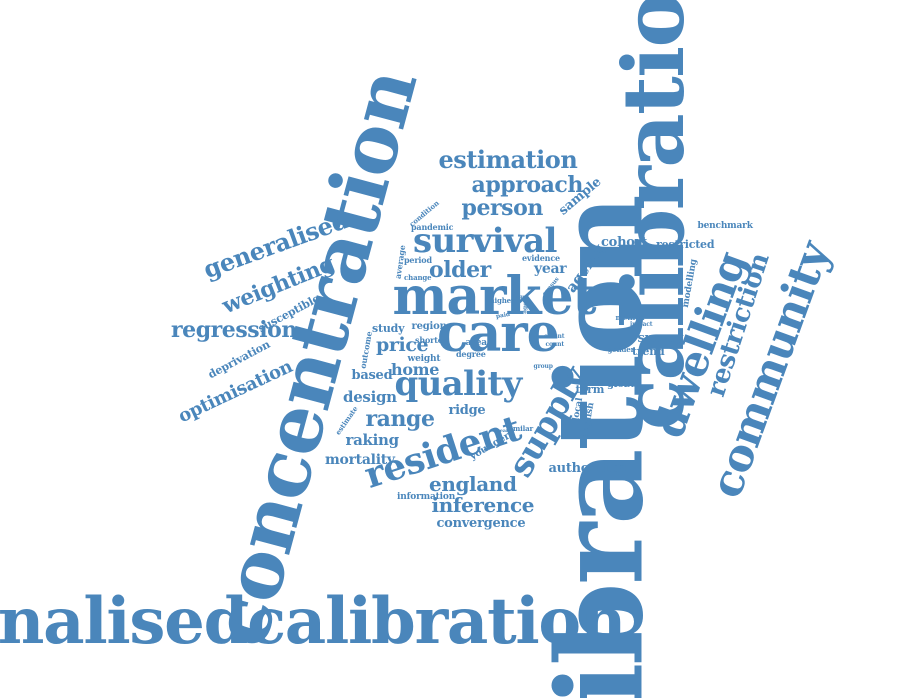 This screenshot has width=900, height=698. What do you see at coordinates (541, 258) in the screenshot?
I see `word-evidence: evidence` at bounding box center [541, 258].